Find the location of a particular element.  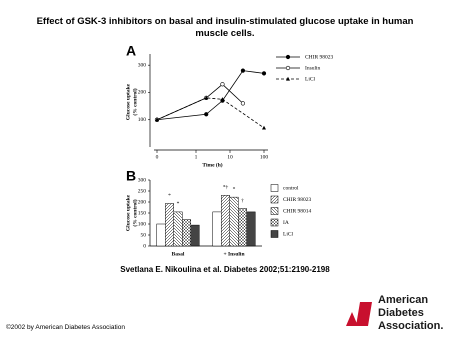

panel-label: A is located at coordinates (131, 51).